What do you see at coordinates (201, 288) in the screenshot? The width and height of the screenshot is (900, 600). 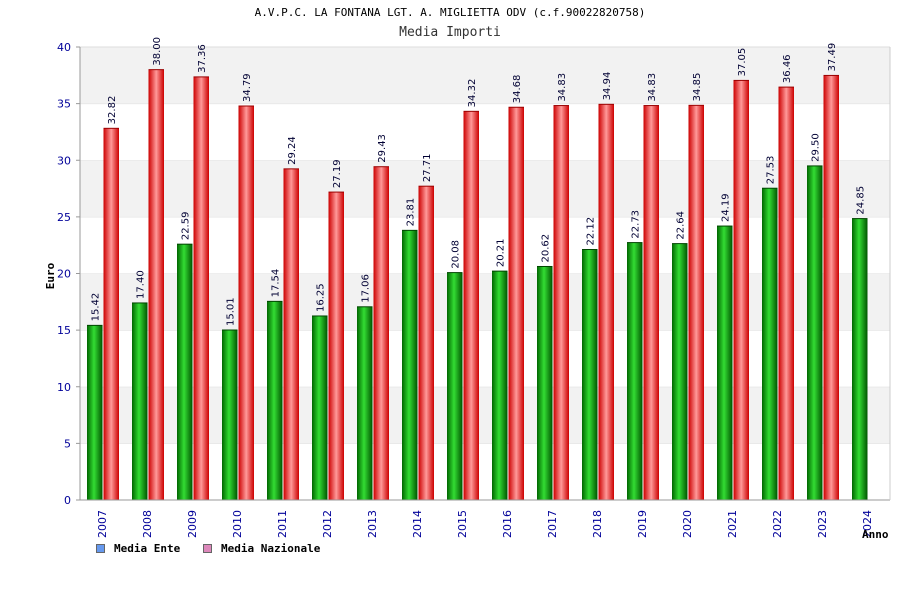 I see `bar-nazionale-2009` at bounding box center [201, 288].